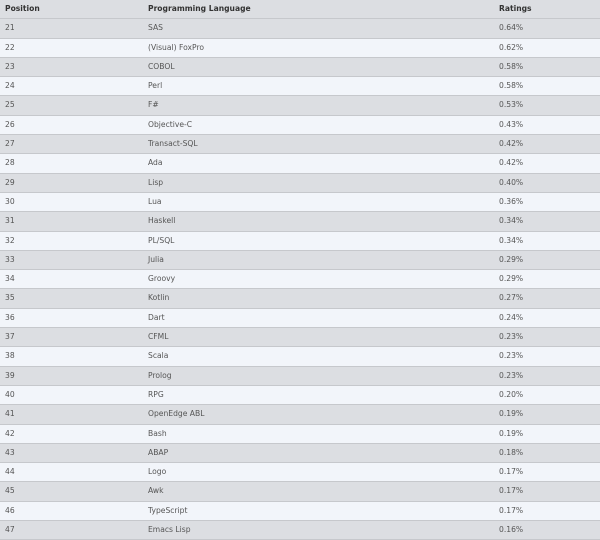 The width and height of the screenshot is (600, 540). Describe the element at coordinates (10, 182) in the screenshot. I see `position-cell: 29` at that location.